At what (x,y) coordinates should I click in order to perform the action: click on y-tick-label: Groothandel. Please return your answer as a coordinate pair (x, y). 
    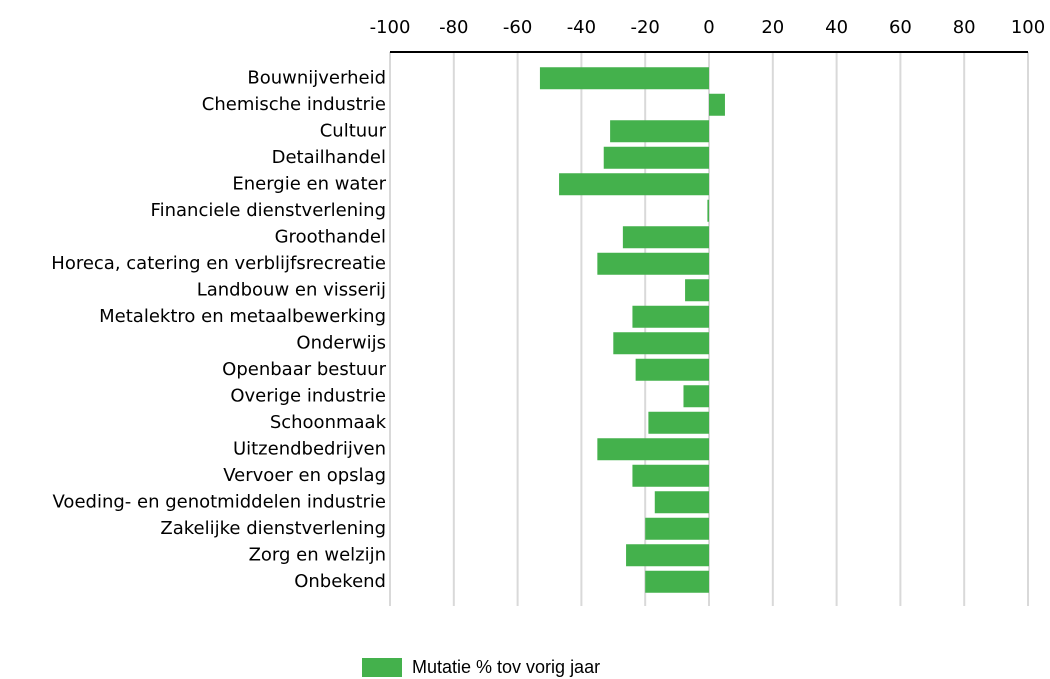
    Looking at the image, I should click on (330, 236).